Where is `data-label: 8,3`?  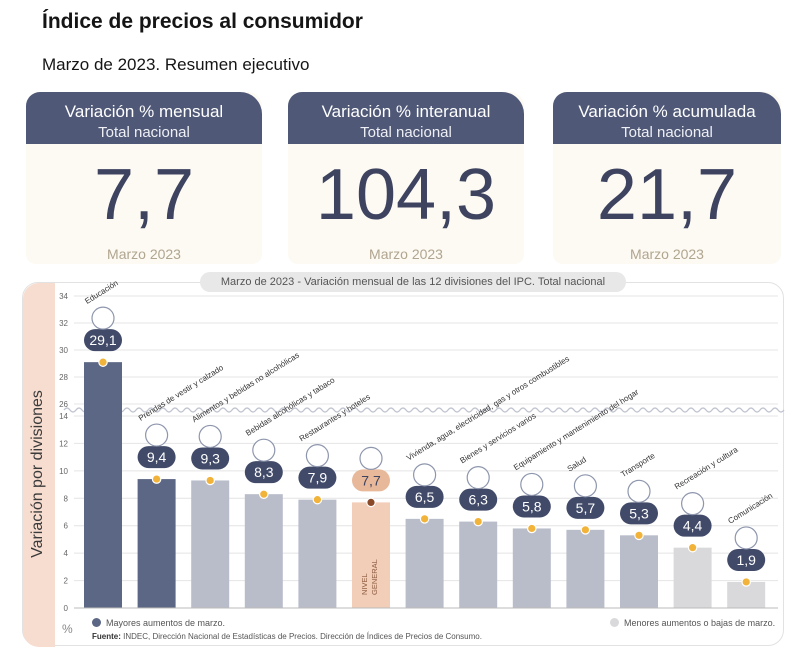 data-label: 8,3 is located at coordinates (264, 472).